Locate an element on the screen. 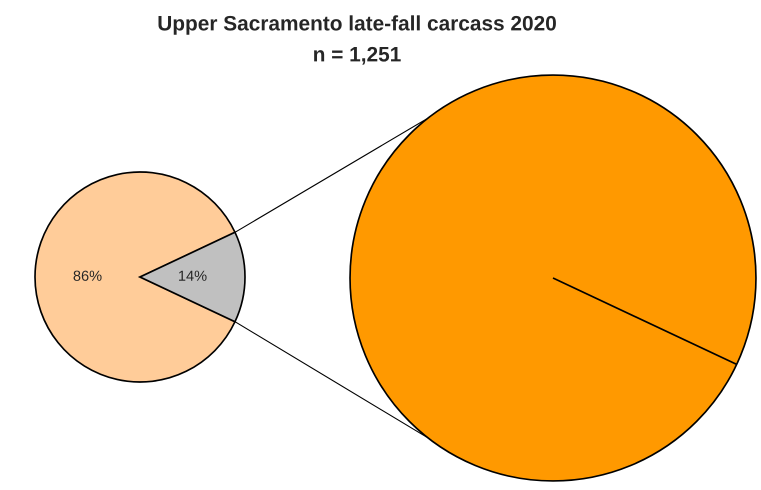  data-label: 86% is located at coordinates (88, 275).